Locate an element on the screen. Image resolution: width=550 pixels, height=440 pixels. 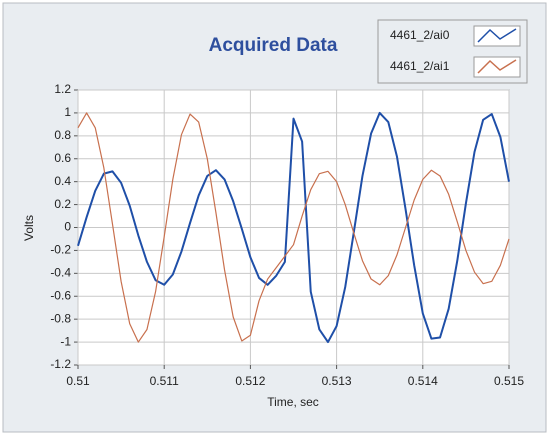
y-tick-label: 0.6 is located at coordinates (62, 158).